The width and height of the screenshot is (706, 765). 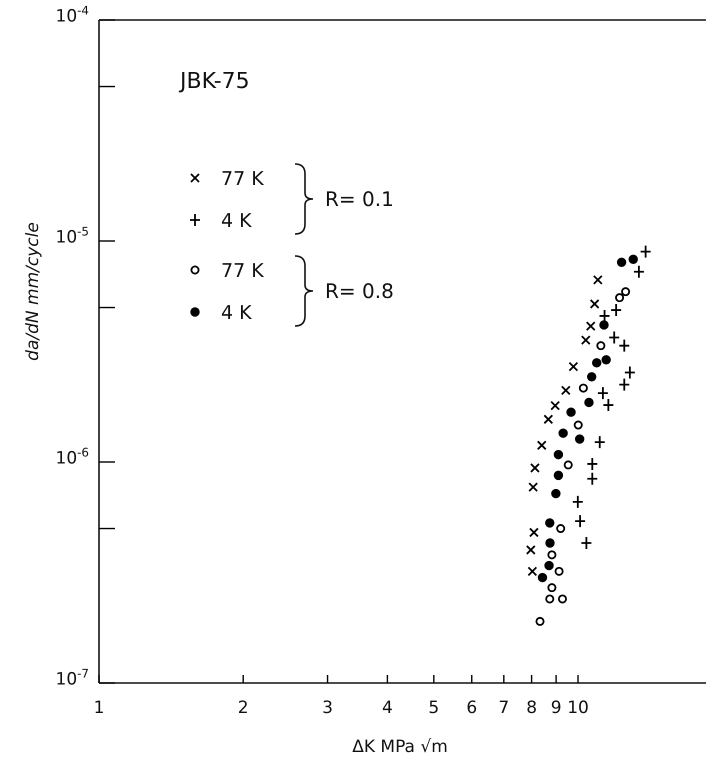 I want to click on annotation: R= 0.8, so click(x=359, y=291).